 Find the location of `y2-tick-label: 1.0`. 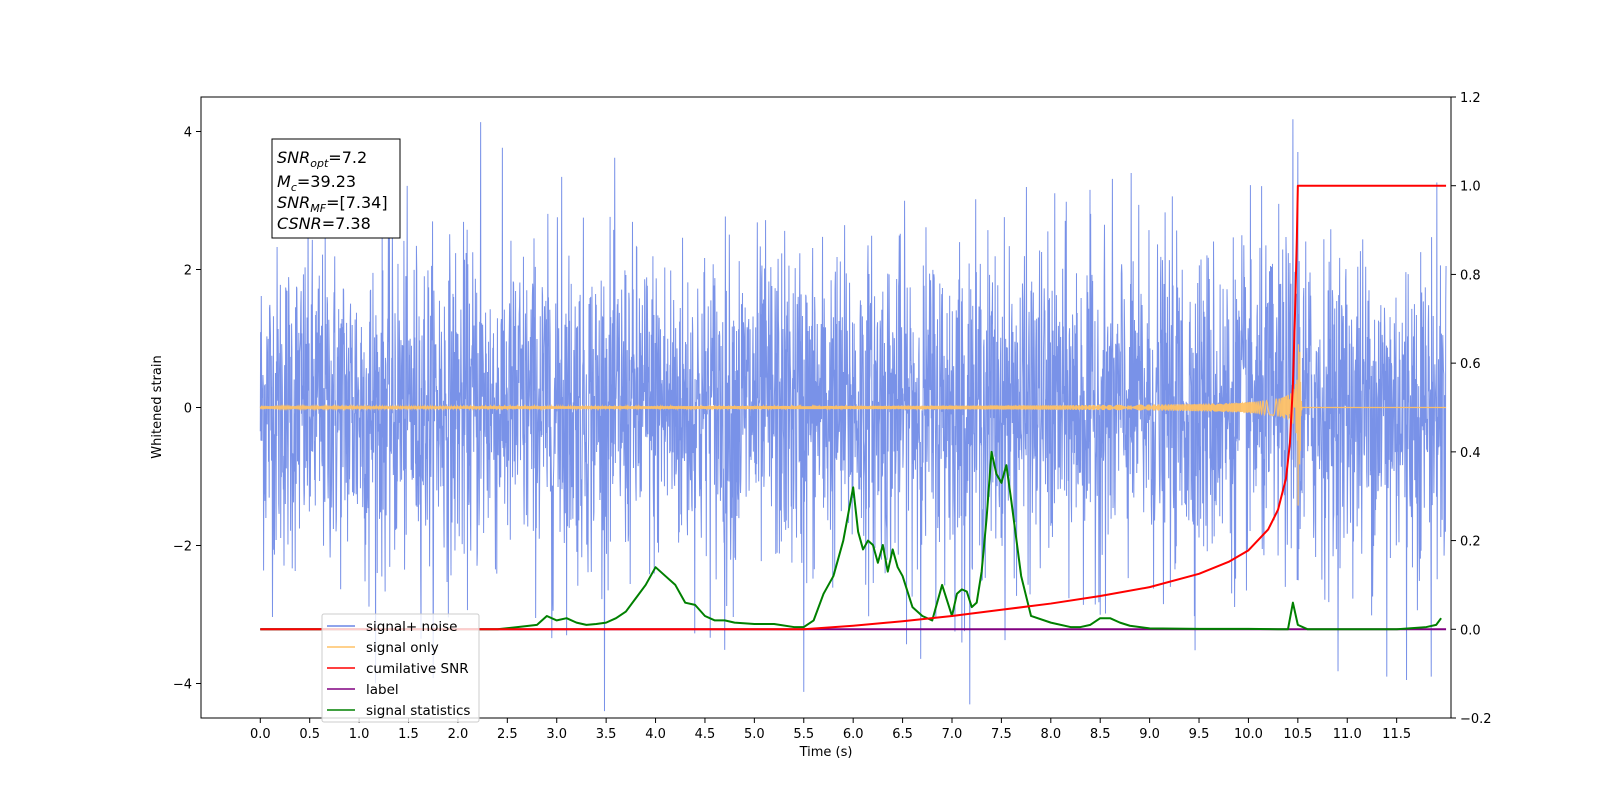

y2-tick-label: 1.0 is located at coordinates (1470, 187).